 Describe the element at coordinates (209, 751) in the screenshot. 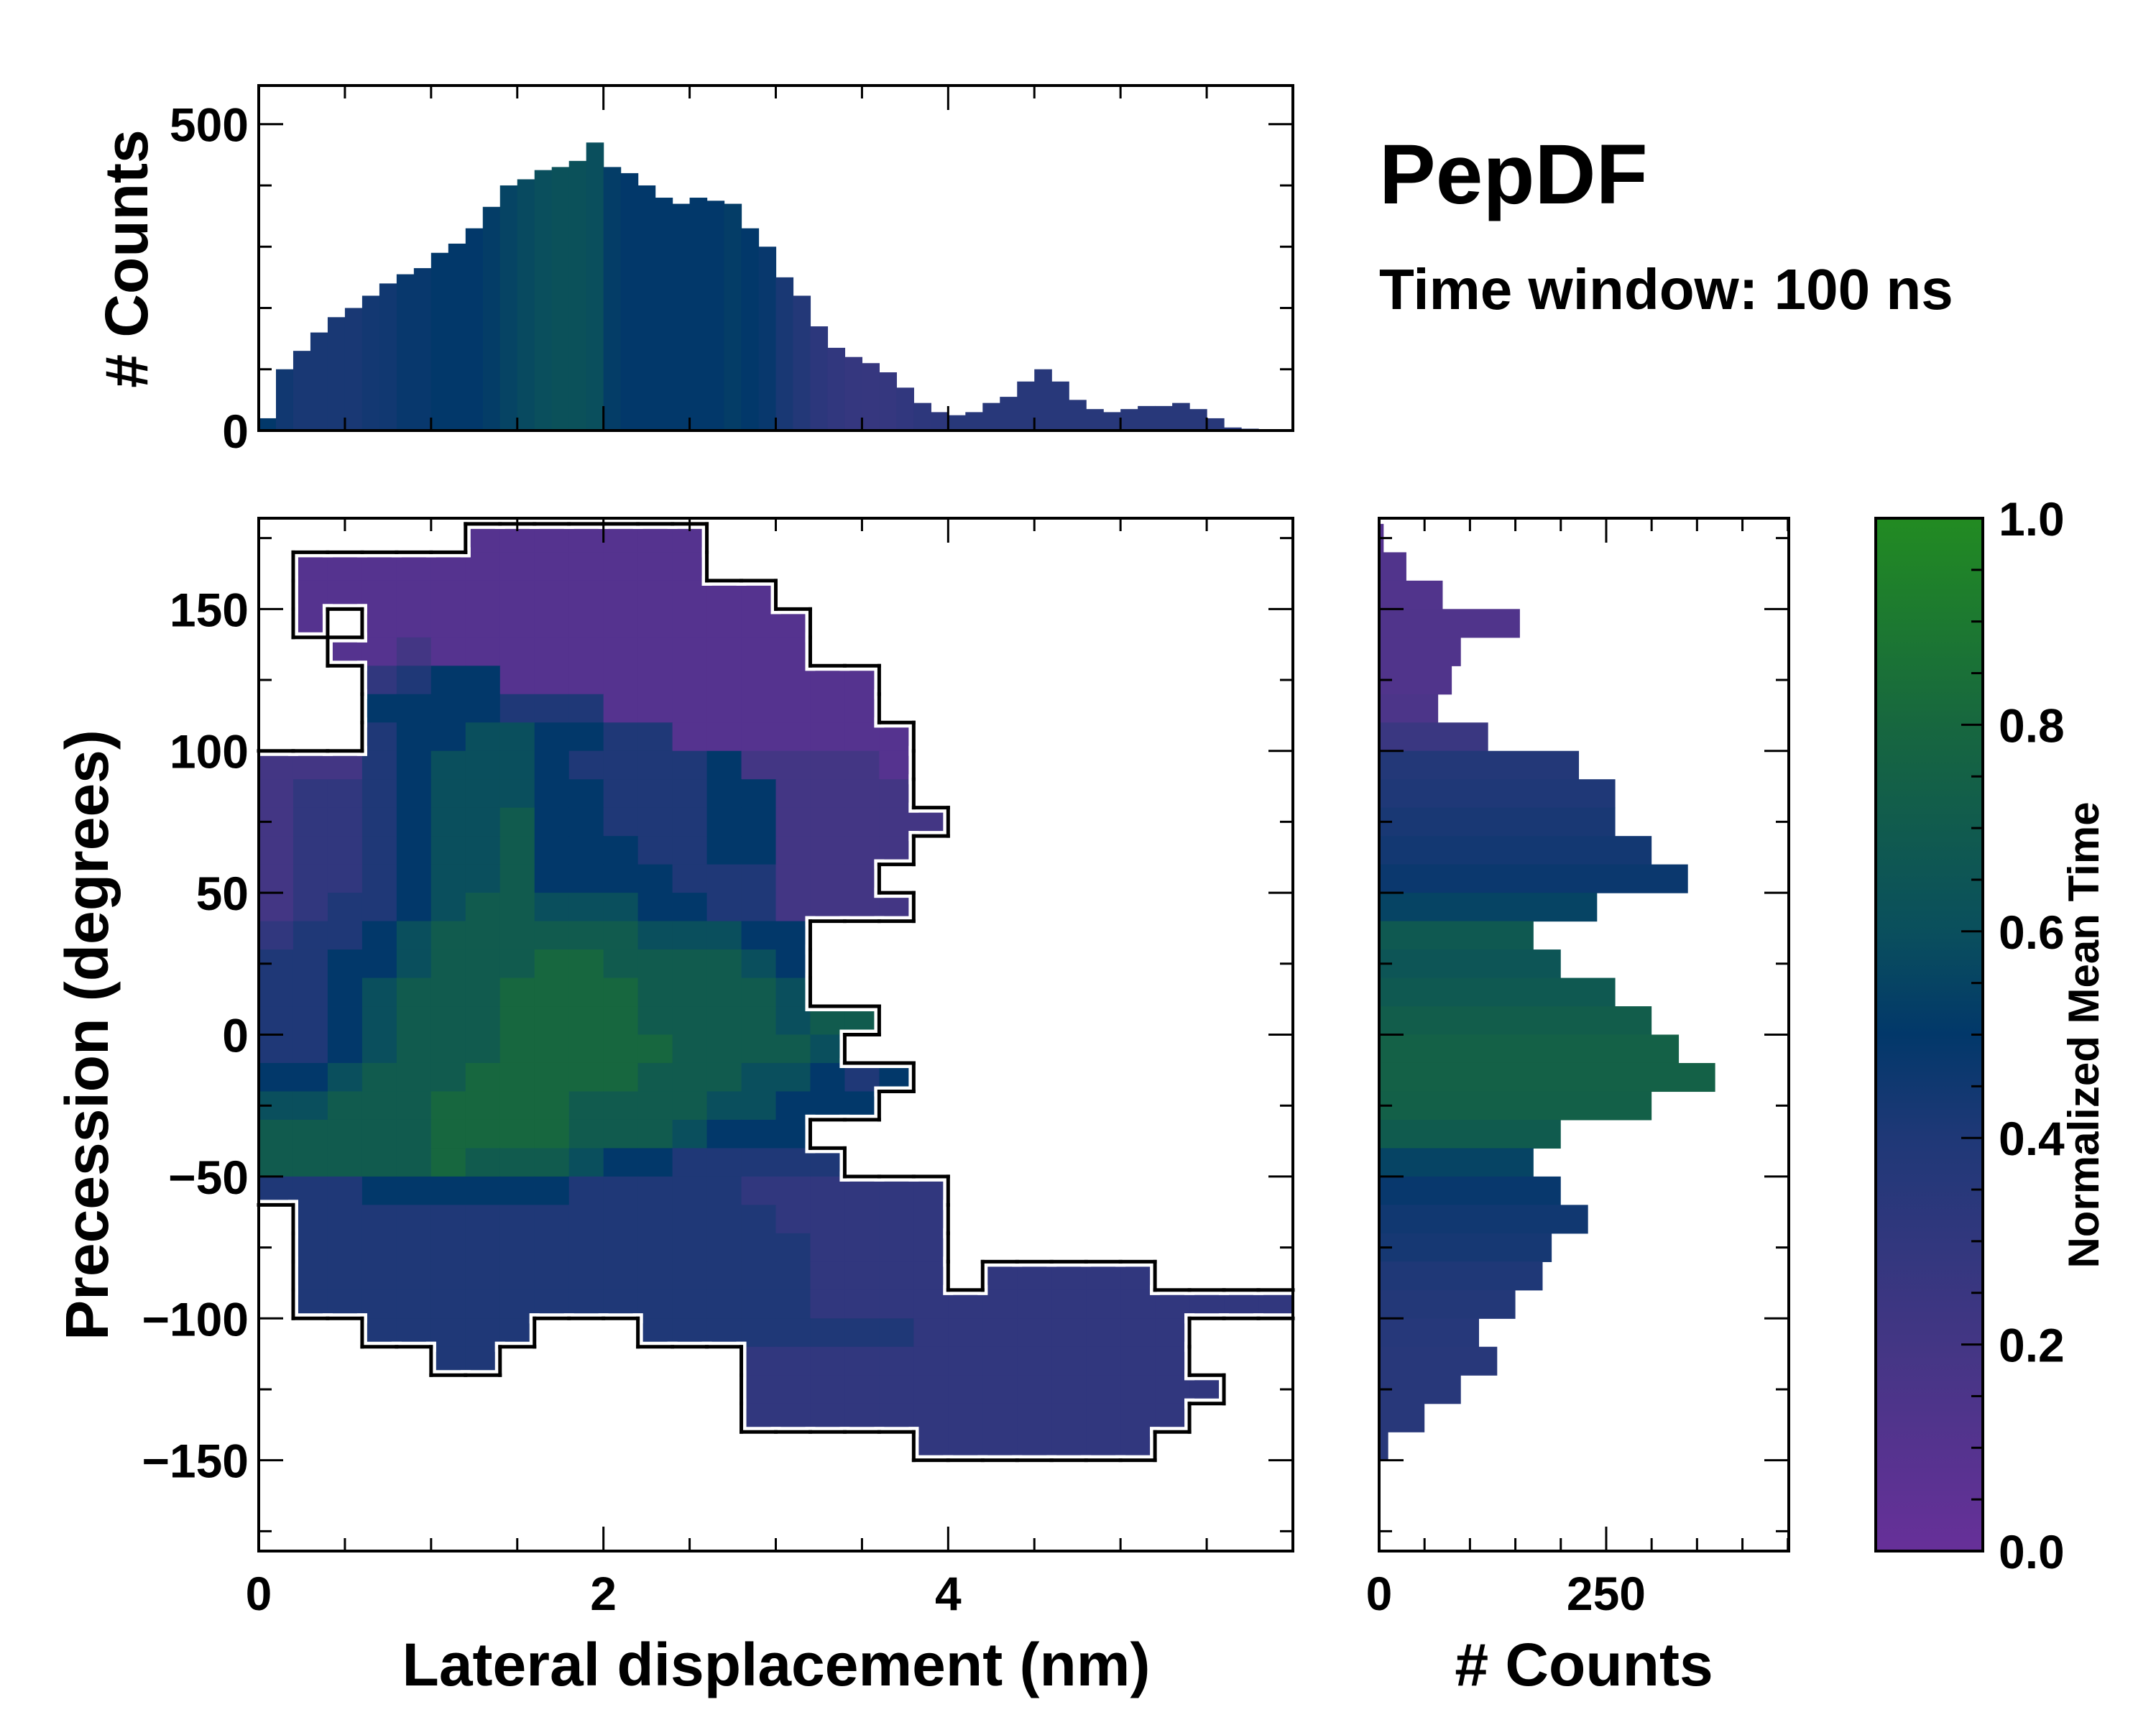

I see `y-tick-label: 100` at that location.